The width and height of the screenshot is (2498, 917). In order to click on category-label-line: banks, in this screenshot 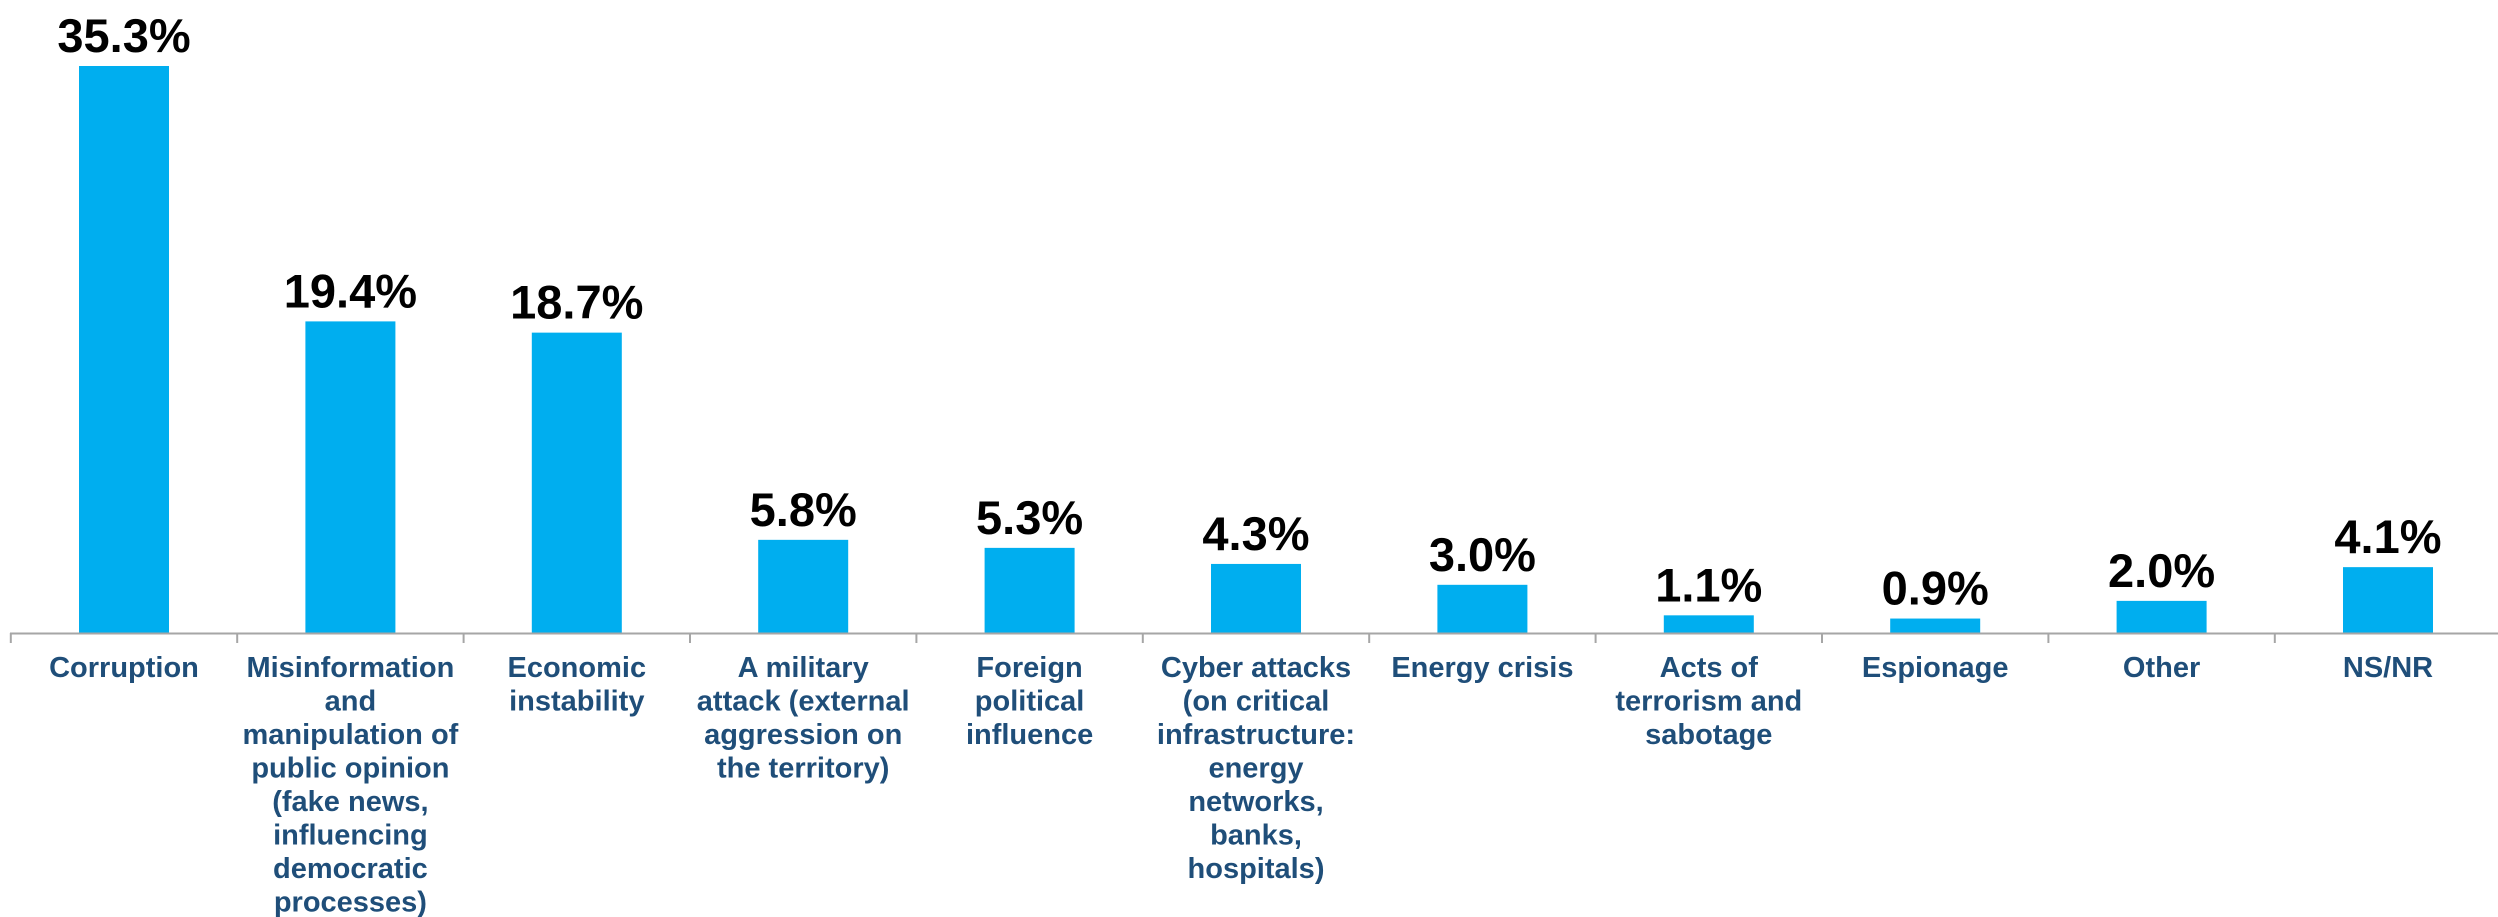, I will do `click(1256, 836)`.